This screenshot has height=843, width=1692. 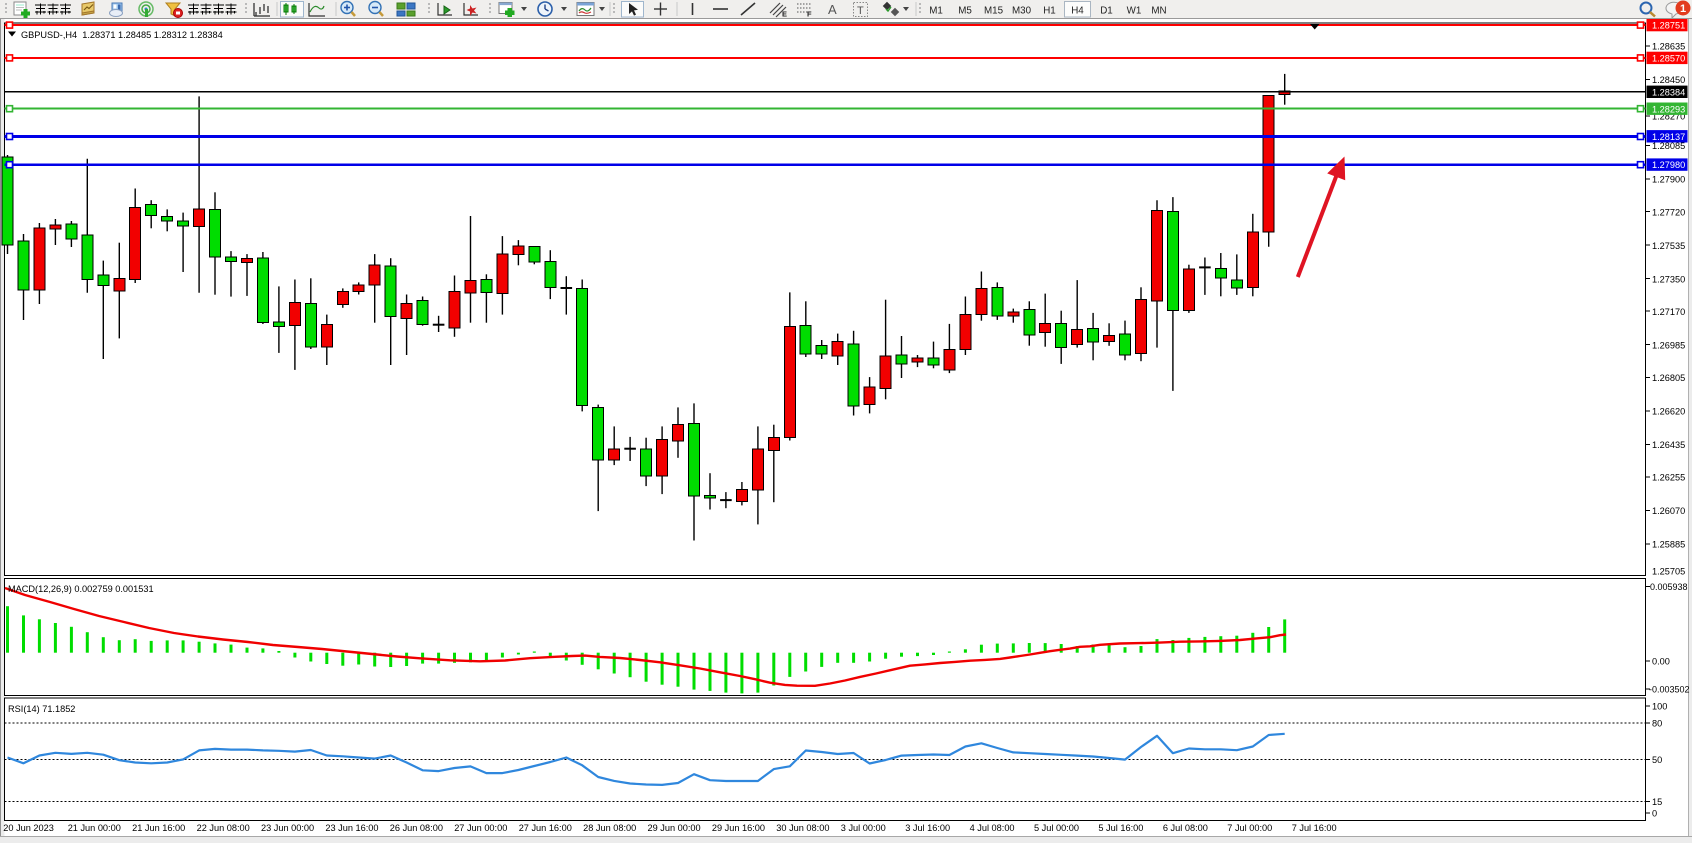 What do you see at coordinates (1668, 312) in the screenshot?
I see `svg-text: 1.27170` at bounding box center [1668, 312].